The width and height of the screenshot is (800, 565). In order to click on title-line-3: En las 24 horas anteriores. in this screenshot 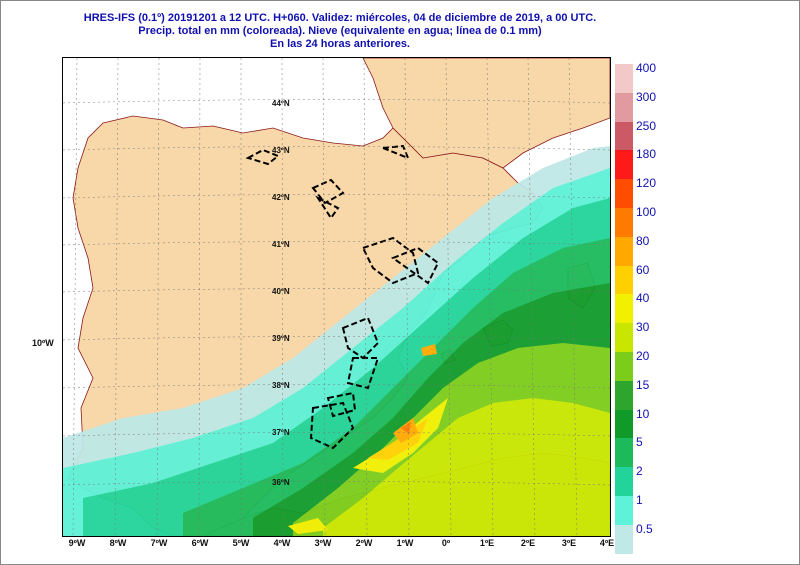, I will do `click(339, 44)`.